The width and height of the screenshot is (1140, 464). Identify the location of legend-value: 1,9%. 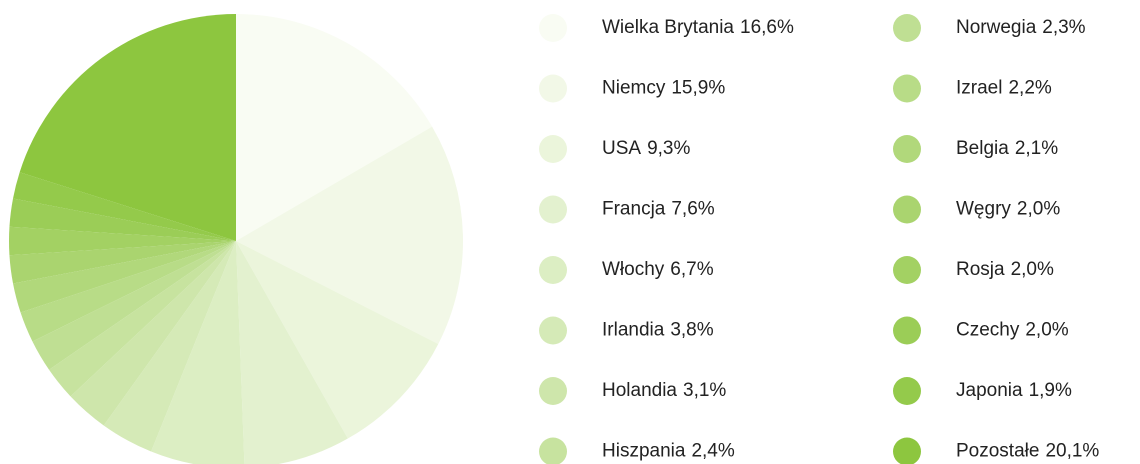
(1050, 390).